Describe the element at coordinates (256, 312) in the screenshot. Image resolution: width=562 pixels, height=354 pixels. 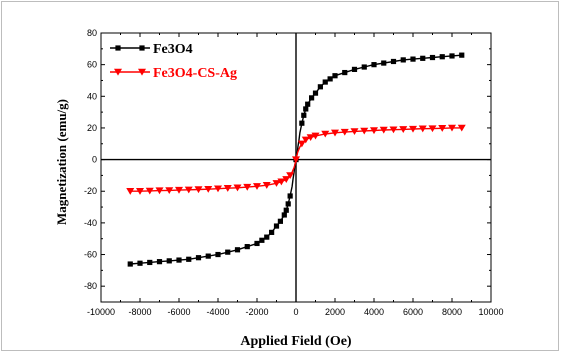
I see `x-tick-label: -2000` at that location.